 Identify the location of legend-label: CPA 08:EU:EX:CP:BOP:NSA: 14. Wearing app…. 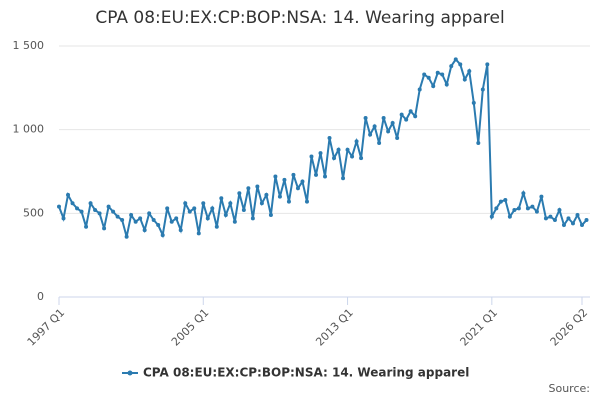
(306, 373).